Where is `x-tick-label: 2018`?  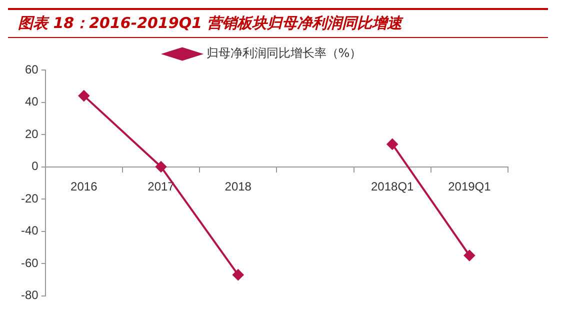
x-tick-label: 2018 is located at coordinates (238, 186).